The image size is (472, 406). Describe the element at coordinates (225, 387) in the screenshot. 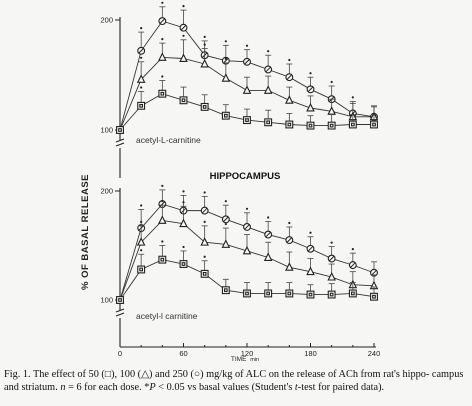

I see `caption-part4: < 0.05 vs basal values (Student's` at that location.